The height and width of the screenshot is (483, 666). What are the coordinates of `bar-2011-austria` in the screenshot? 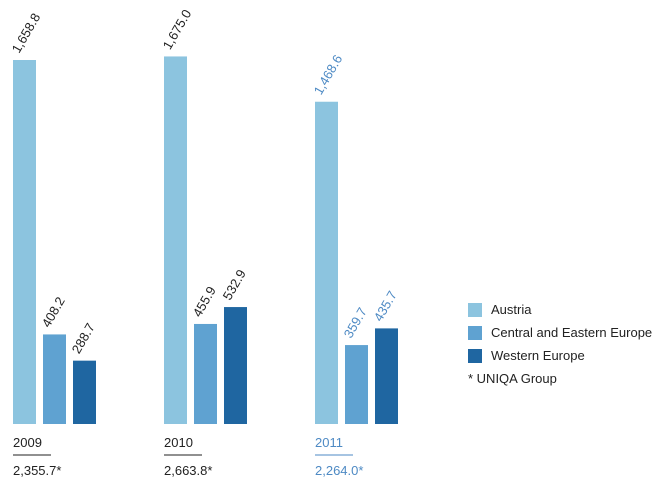 It's located at (326, 262).